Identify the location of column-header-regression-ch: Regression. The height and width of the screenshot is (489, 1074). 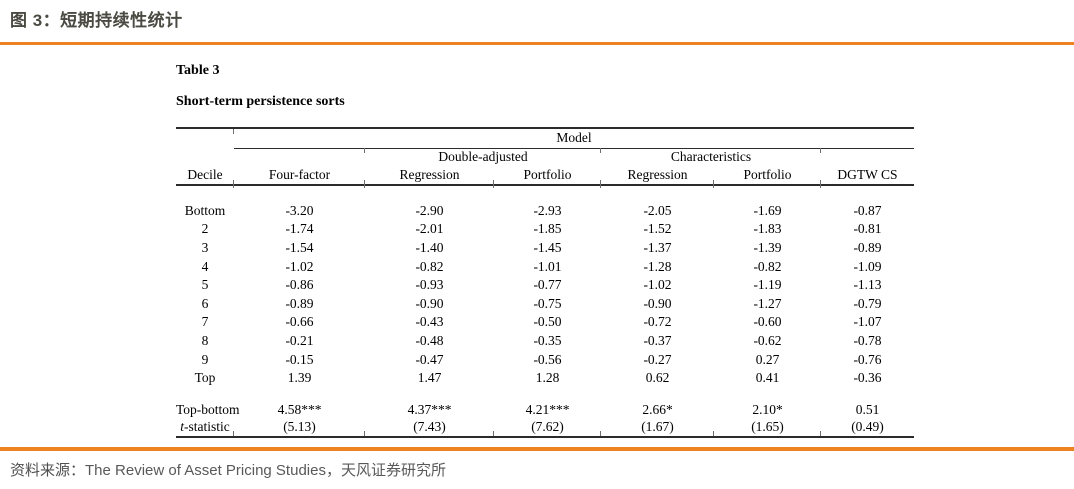
(657, 177).